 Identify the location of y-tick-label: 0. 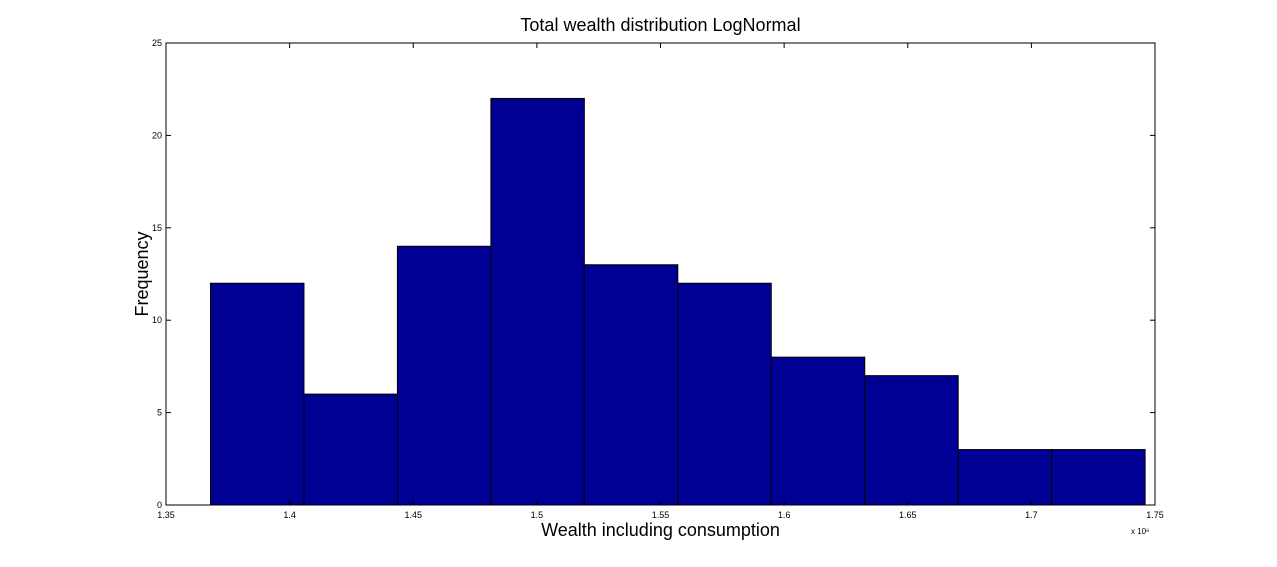
(159, 505).